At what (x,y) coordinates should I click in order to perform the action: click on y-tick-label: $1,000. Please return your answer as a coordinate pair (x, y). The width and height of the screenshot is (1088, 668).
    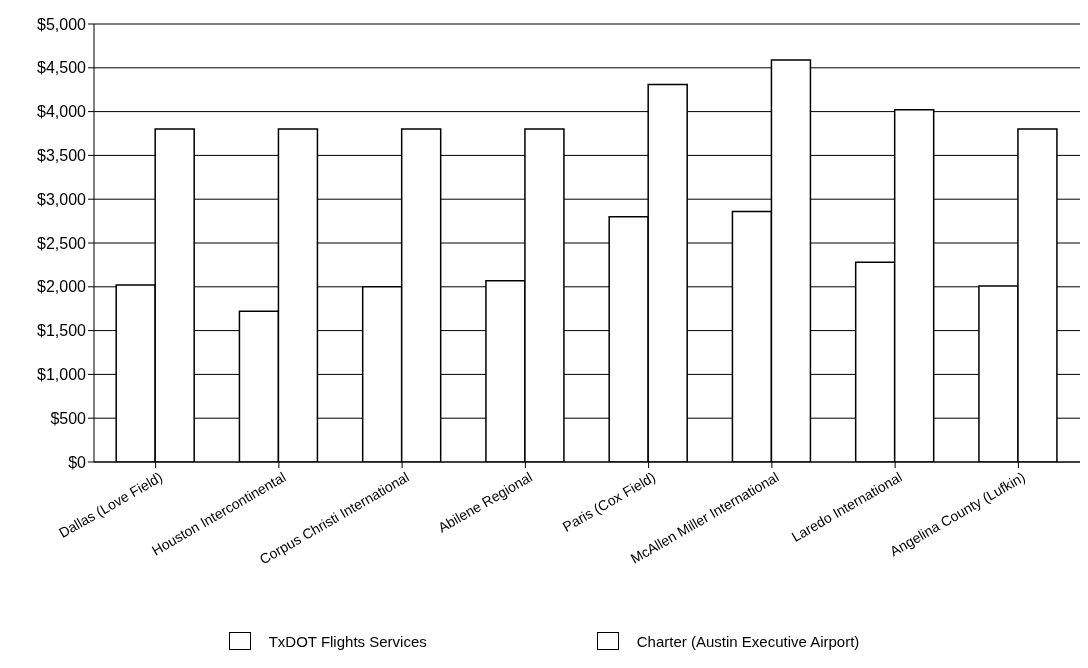
    Looking at the image, I should click on (62, 375).